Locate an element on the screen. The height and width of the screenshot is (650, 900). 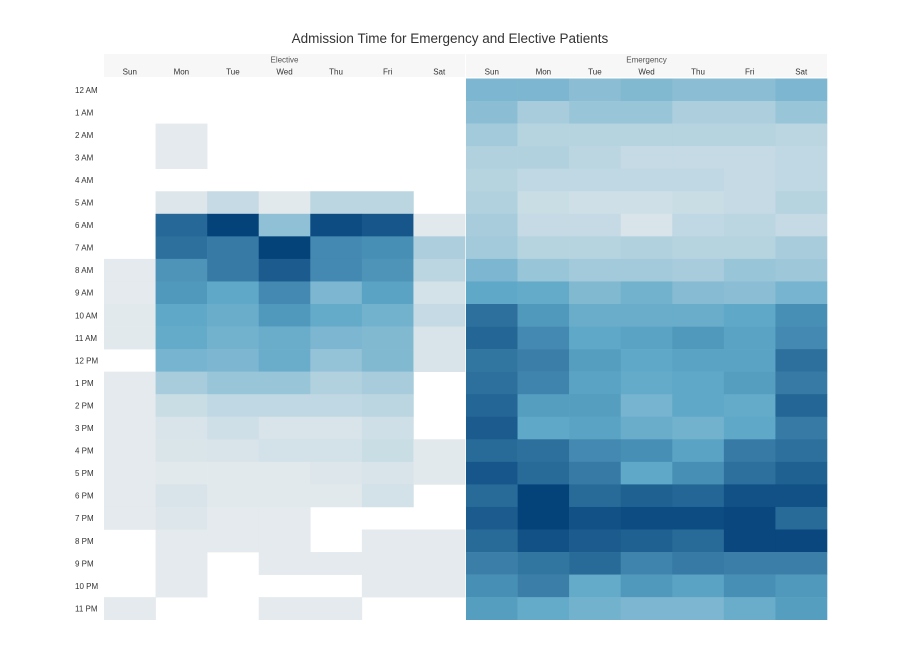
hour-label: 7 AM is located at coordinates (84, 248).